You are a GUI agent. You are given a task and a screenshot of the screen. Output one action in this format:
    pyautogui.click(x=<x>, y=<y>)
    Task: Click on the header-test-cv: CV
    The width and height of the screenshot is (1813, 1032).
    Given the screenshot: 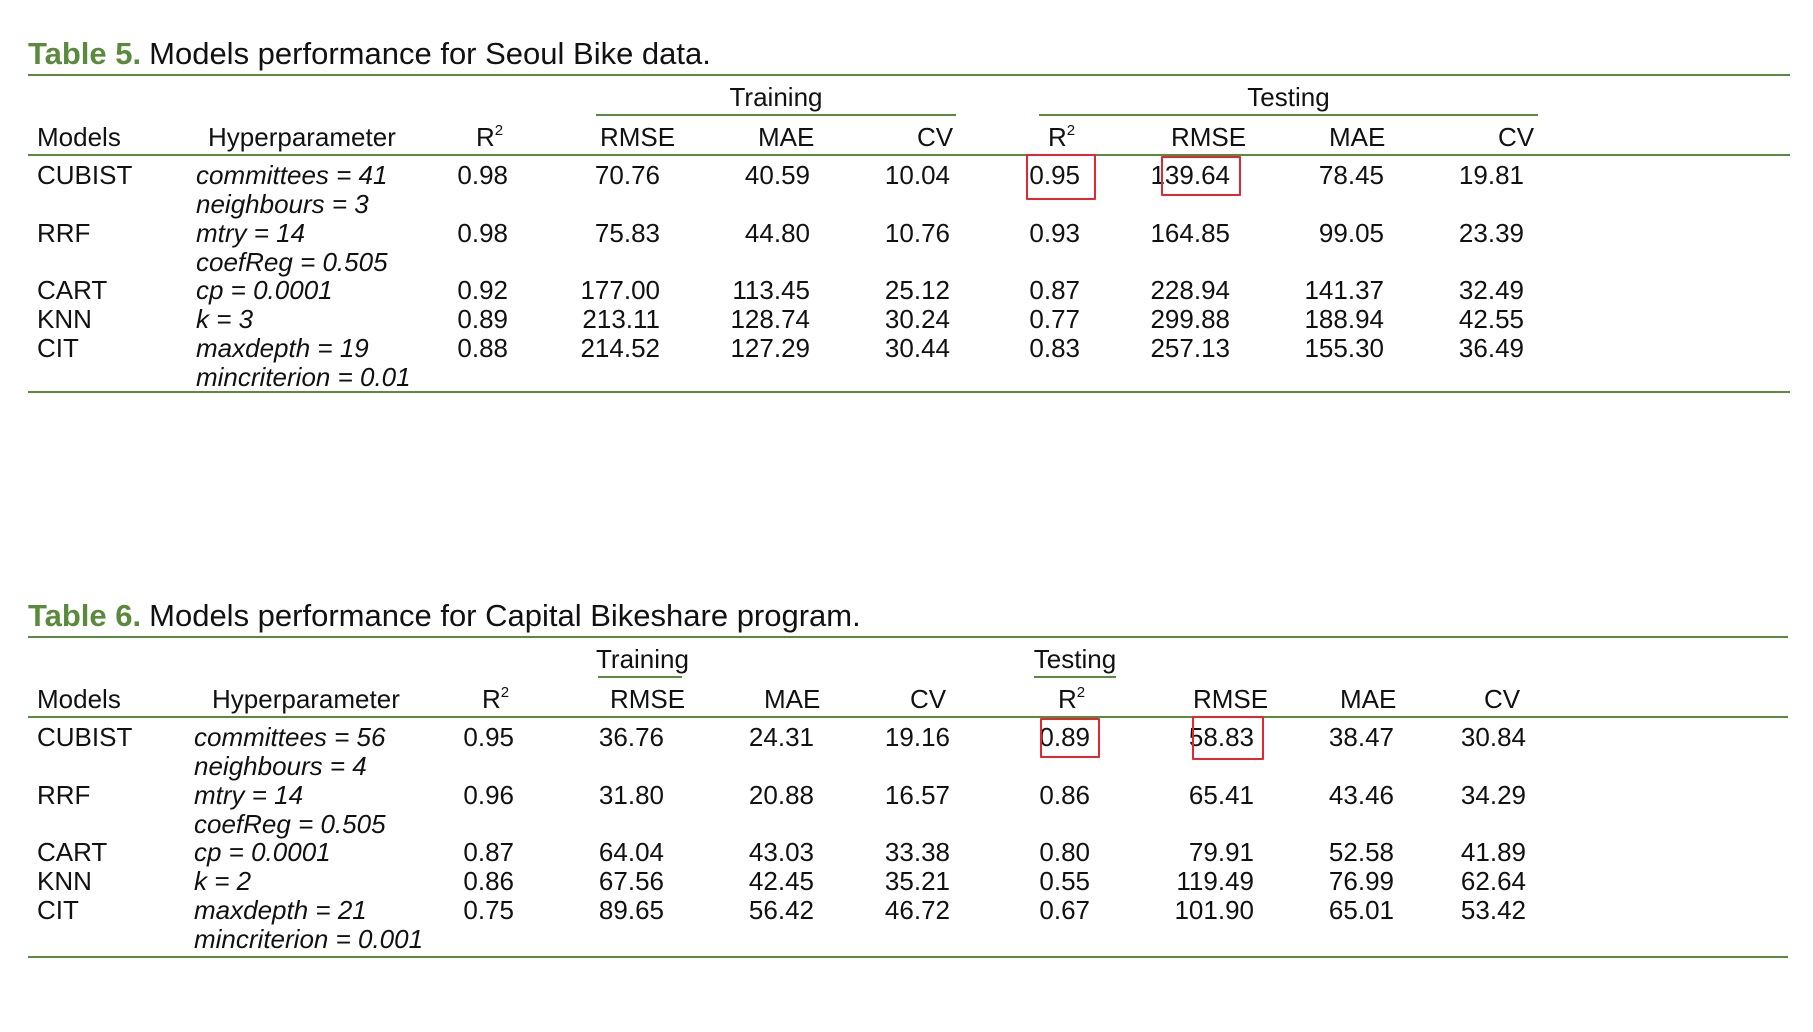 What is the action you would take?
    pyautogui.click(x=1502, y=699)
    